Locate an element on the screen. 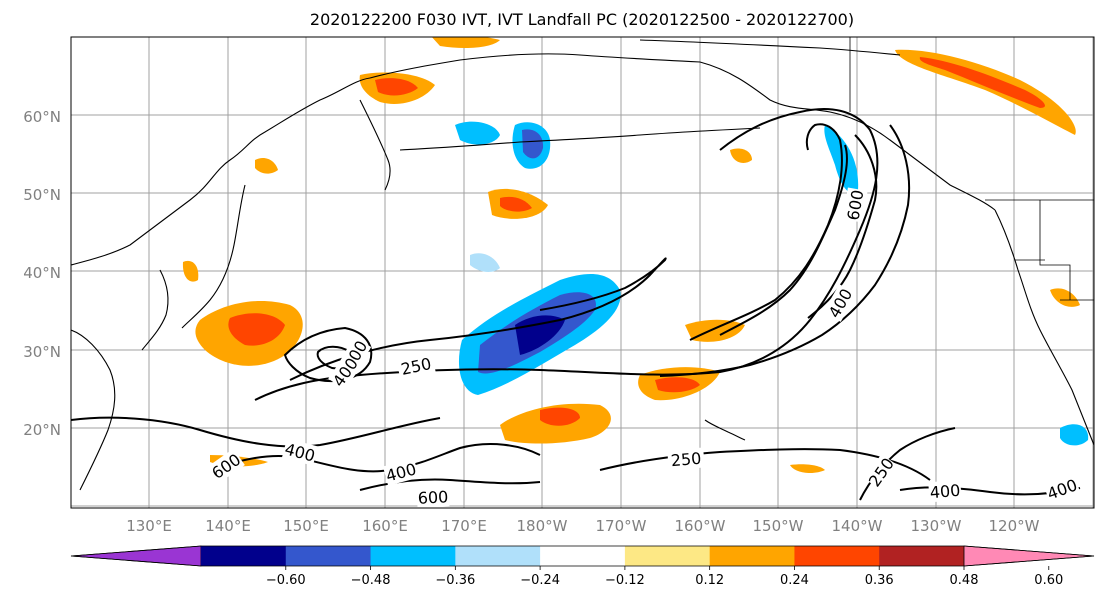 The image size is (1105, 601). coastline-bering is located at coordinates (535, 66).